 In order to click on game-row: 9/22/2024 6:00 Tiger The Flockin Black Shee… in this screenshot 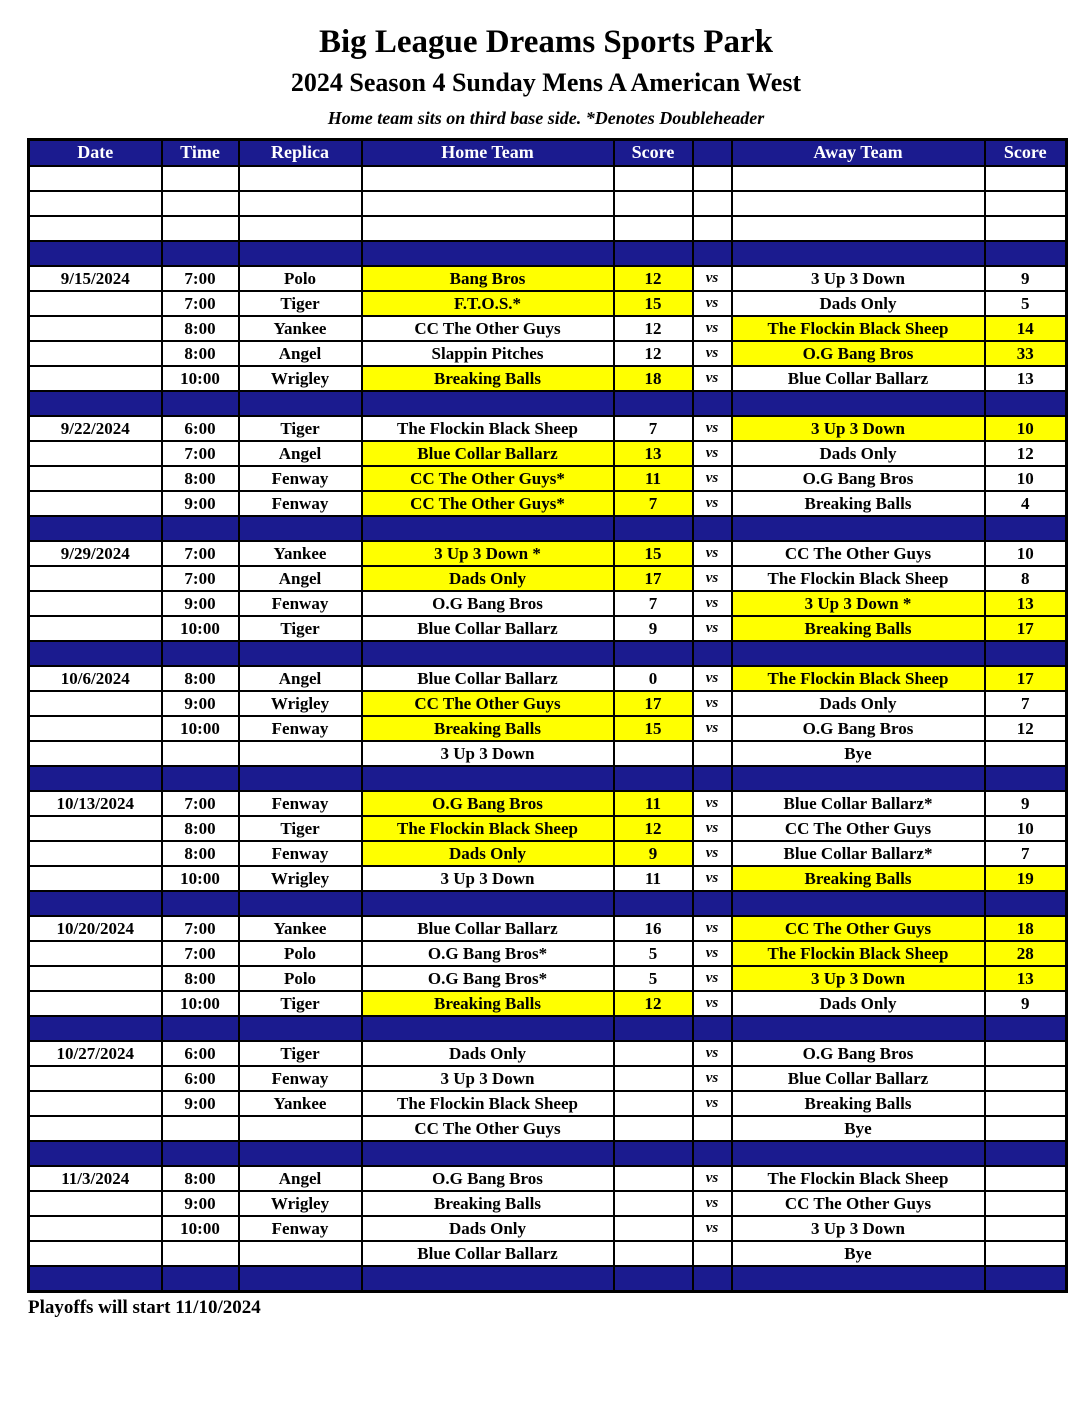, I will do `click(547, 428)`.